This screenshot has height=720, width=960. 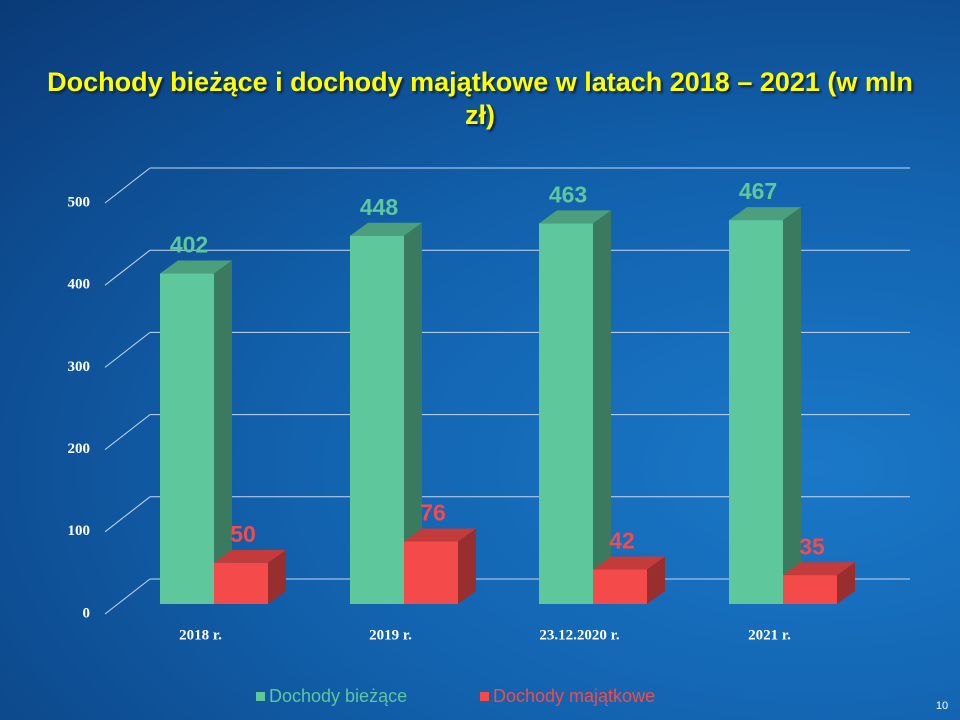 I want to click on value-label: 448, so click(x=379, y=207).